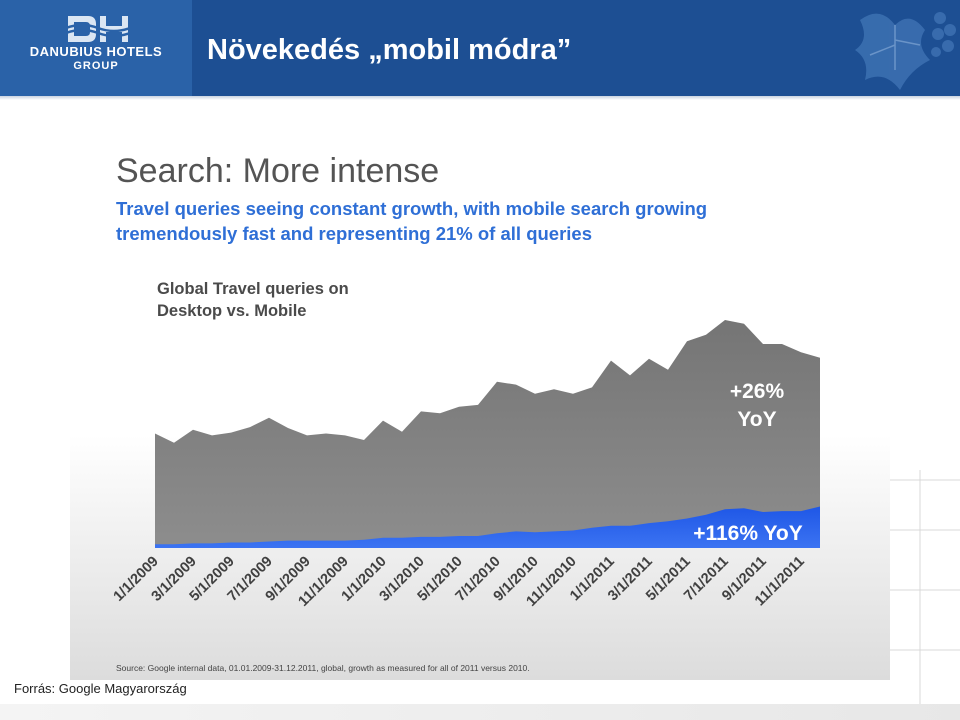 The height and width of the screenshot is (720, 960). I want to click on logo-text-line2: GROUP, so click(96, 66).